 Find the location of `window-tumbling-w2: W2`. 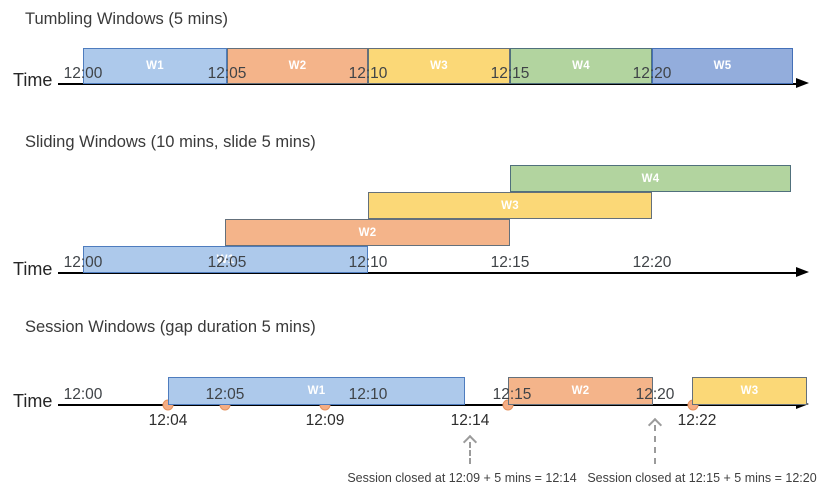

window-tumbling-w2: W2 is located at coordinates (297, 66).